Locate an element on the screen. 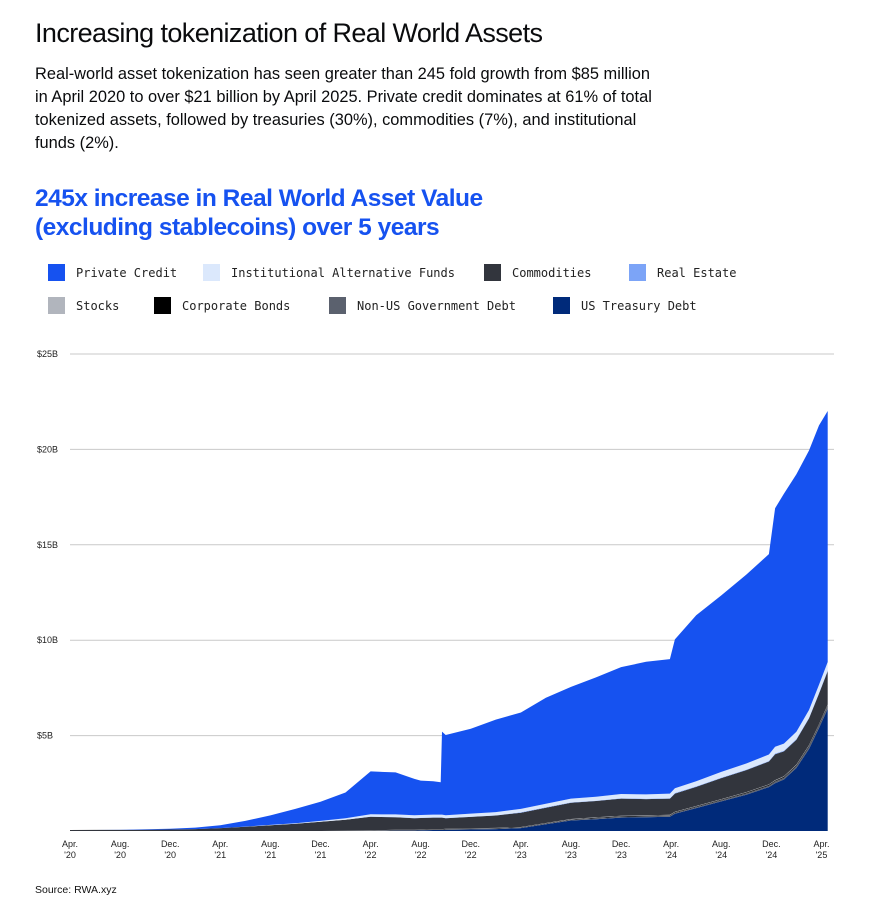  x-tick-label: Apr. '24 is located at coordinates (671, 849).